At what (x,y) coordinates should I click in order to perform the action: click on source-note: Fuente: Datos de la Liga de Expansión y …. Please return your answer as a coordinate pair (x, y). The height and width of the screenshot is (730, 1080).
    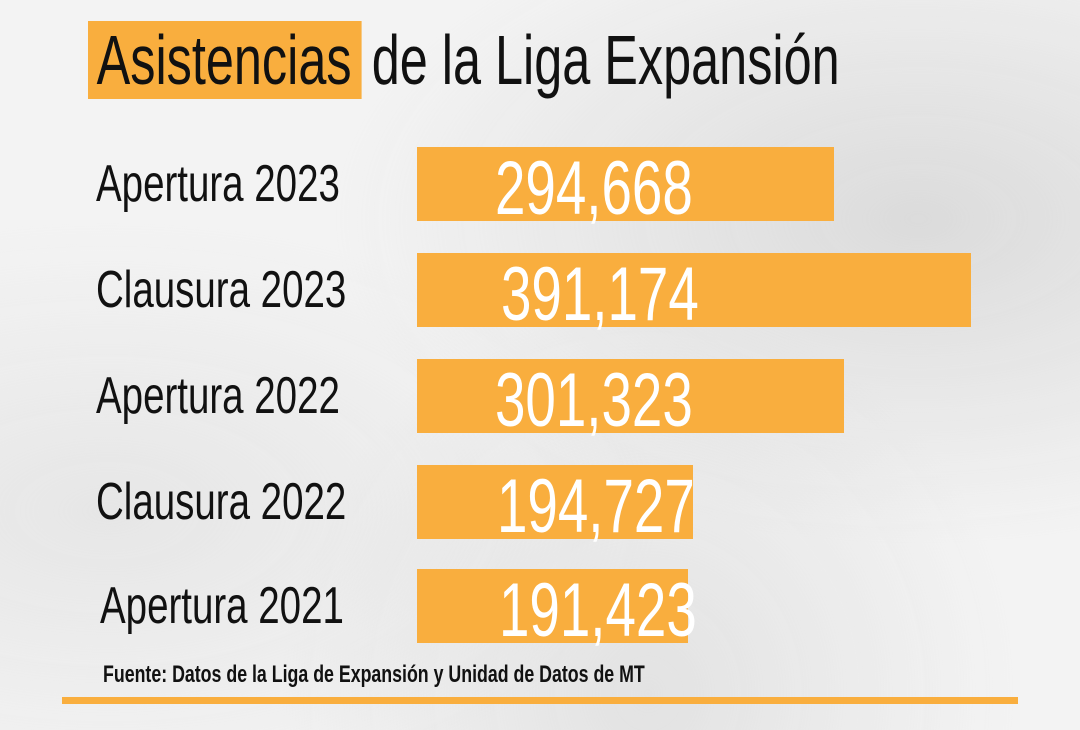
    Looking at the image, I should click on (503, 675).